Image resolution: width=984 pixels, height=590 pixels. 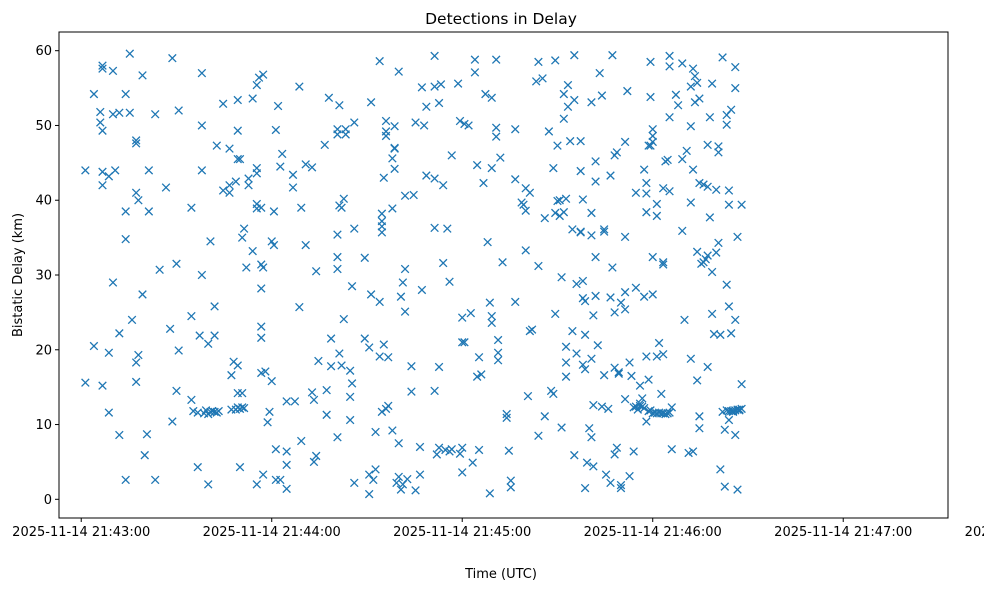 I want to click on x-tick-label: 2025-11-14 21:43:00, so click(x=81, y=532).